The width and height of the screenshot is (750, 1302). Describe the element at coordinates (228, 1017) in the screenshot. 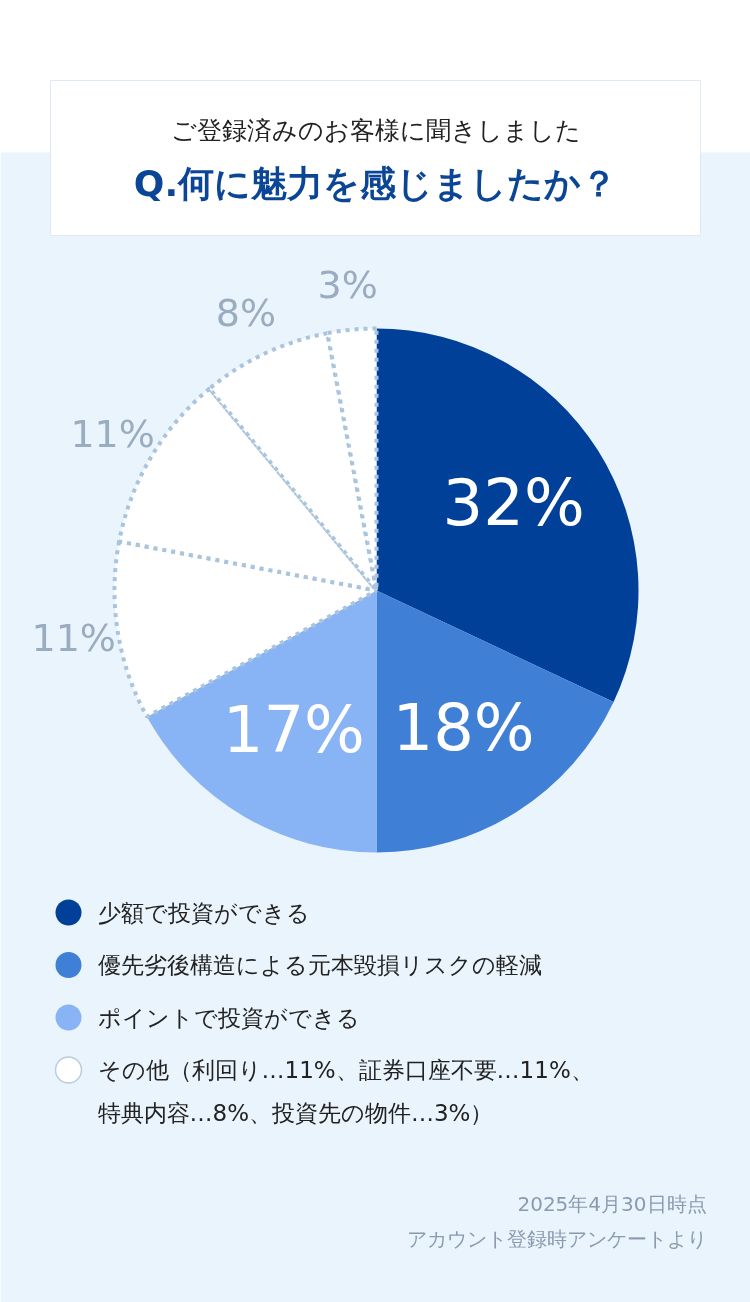

I see `legend-label: ポイントで投資ができる` at that location.